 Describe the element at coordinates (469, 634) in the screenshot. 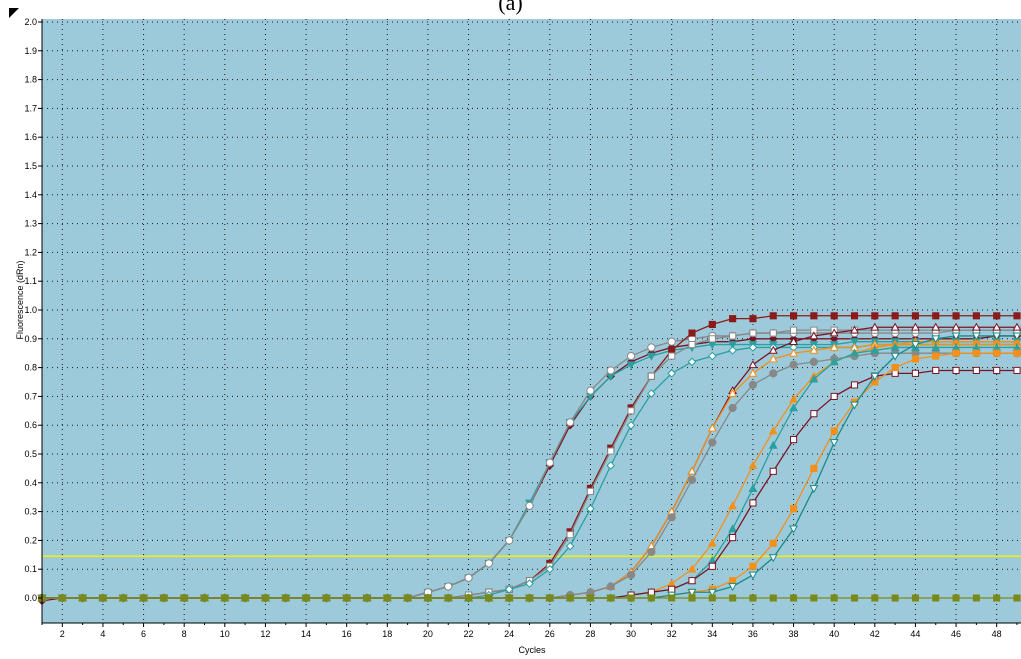

I see `x-tick-label: 22` at that location.